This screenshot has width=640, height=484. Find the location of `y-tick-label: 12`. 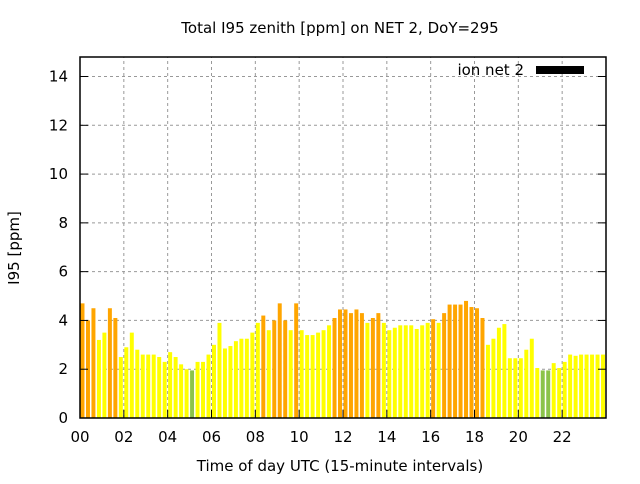

y-tick-label: 12 is located at coordinates (58, 125).